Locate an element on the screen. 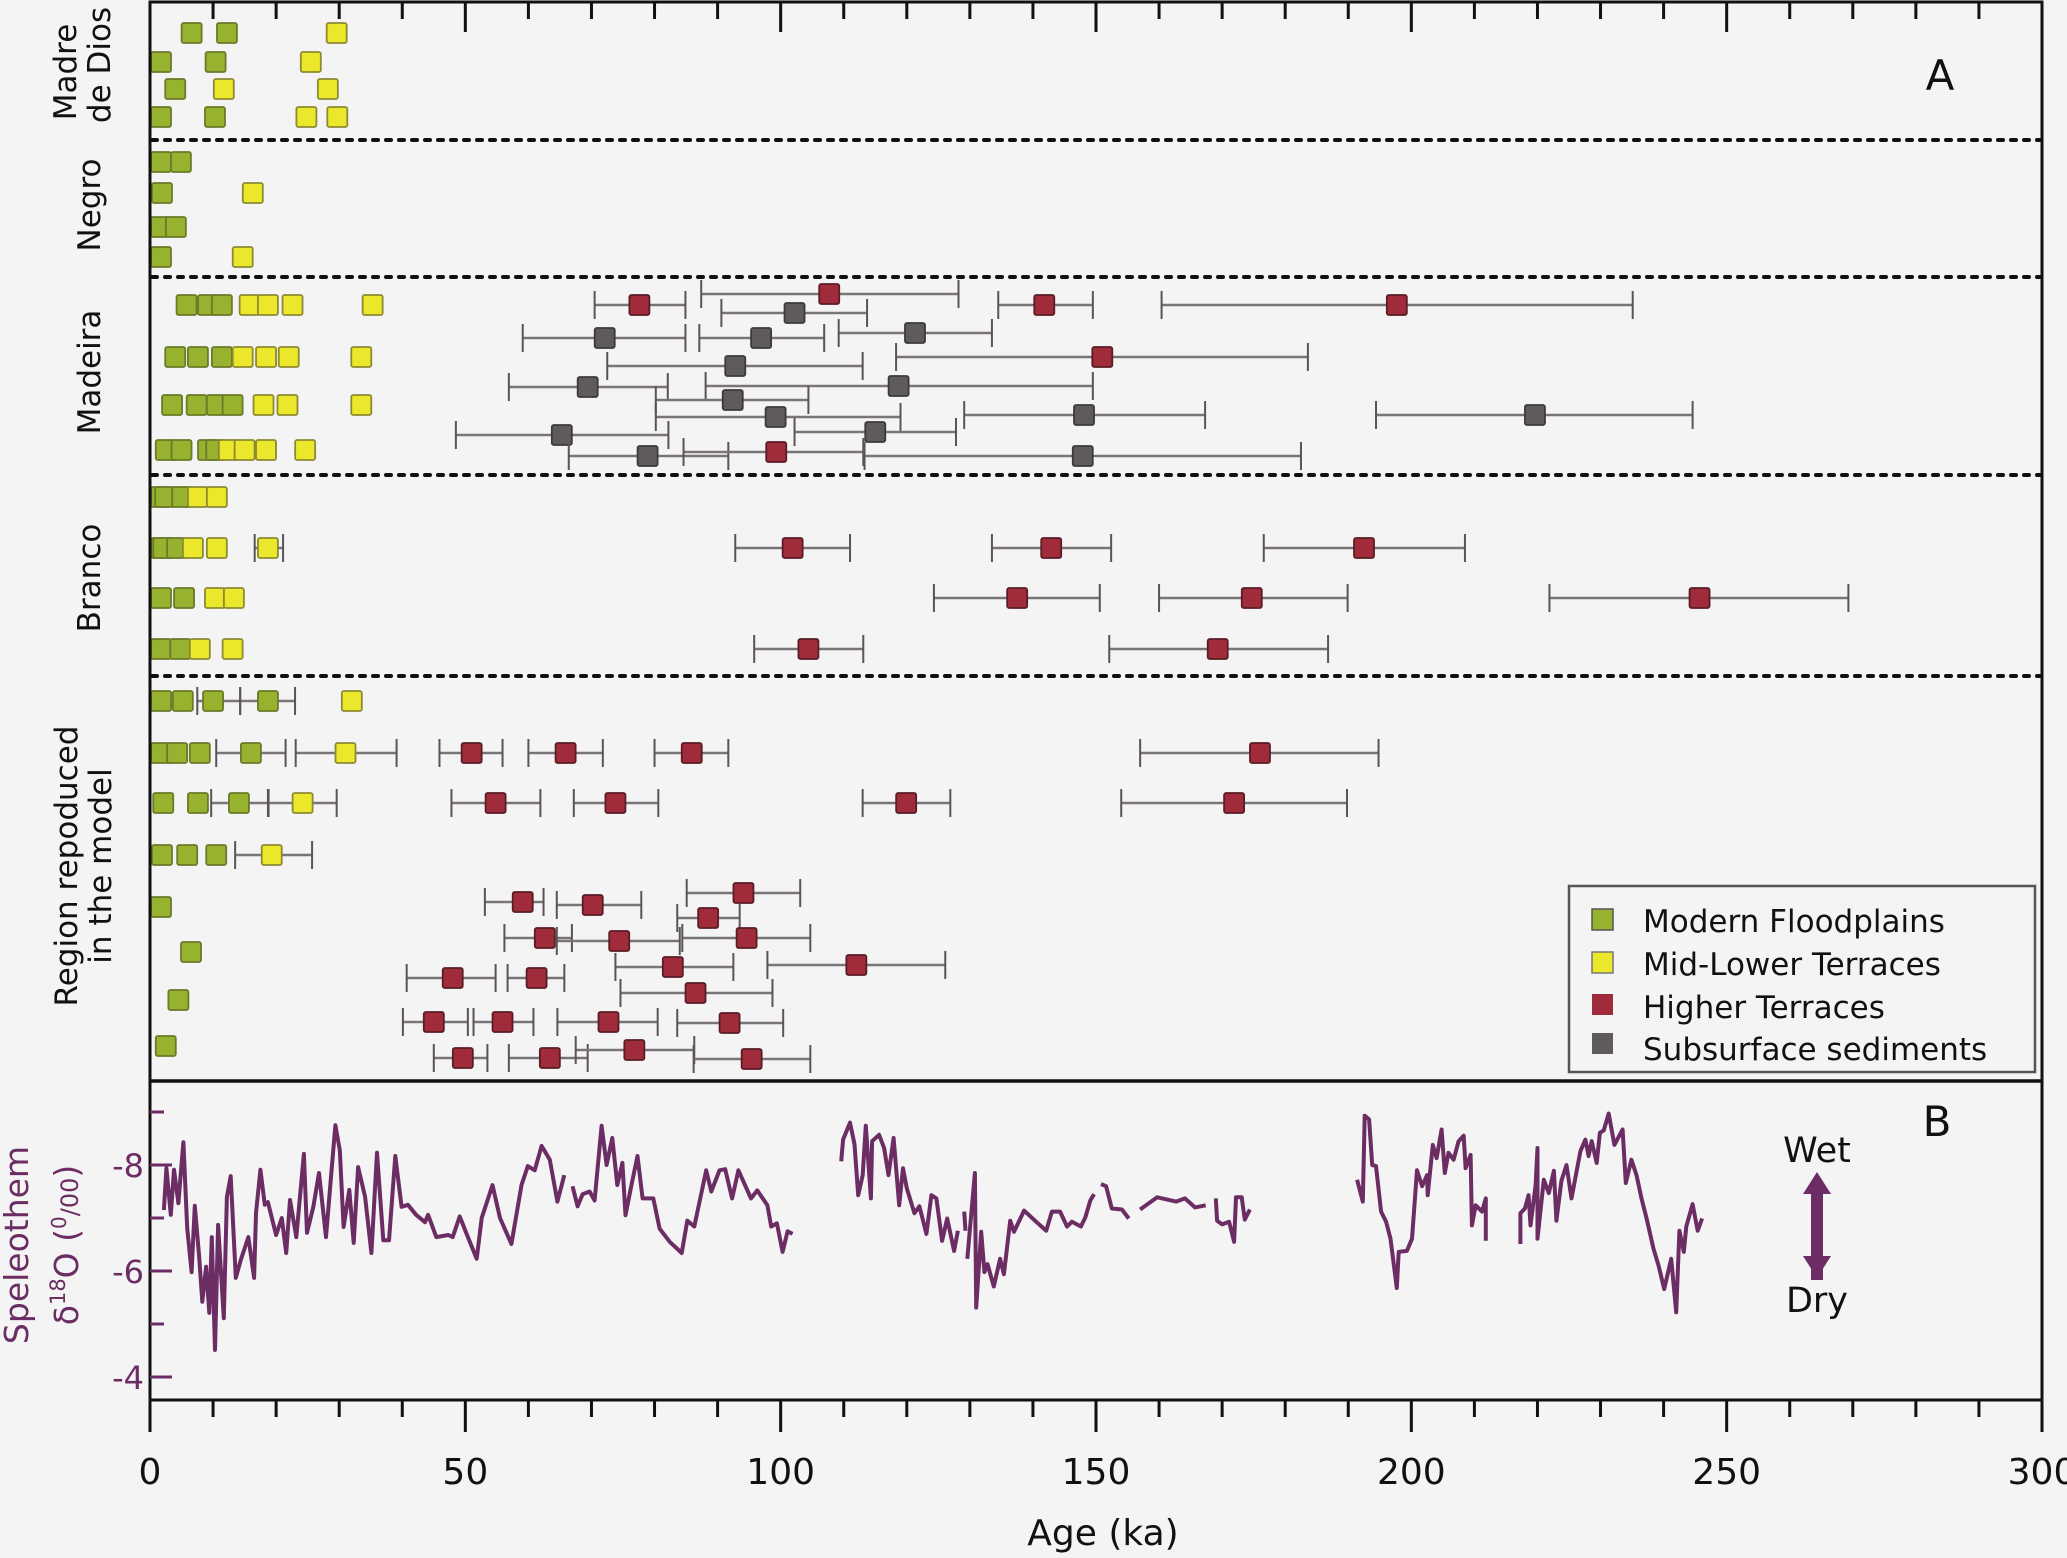 This screenshot has width=2067, height=1558. group-label-line: Branco is located at coordinates (90, 578).